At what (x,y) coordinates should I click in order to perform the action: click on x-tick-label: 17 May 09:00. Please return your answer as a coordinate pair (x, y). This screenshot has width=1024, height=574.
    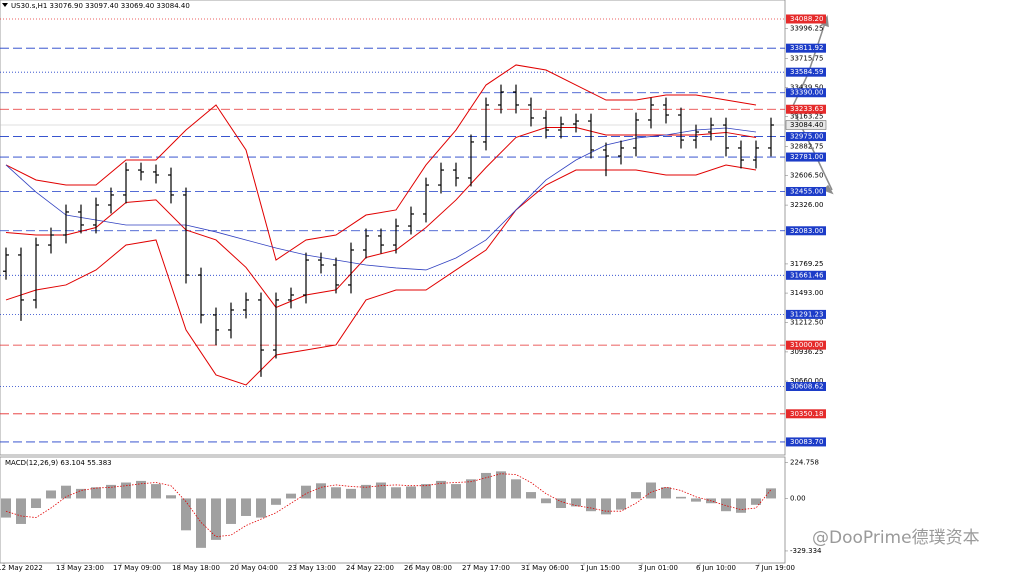
    Looking at the image, I should click on (137, 568).